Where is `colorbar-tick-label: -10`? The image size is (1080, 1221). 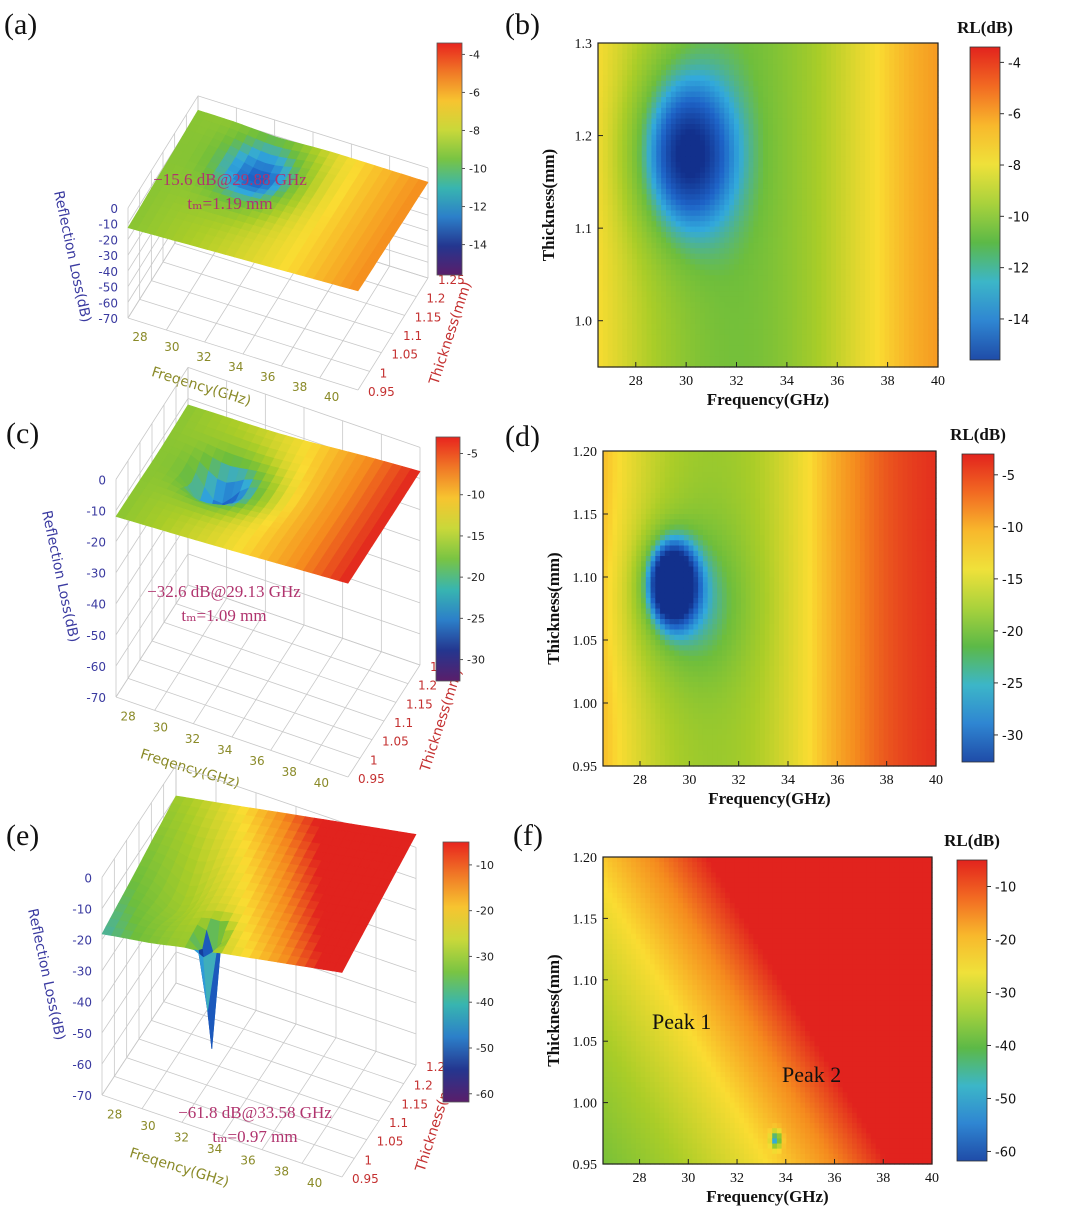
colorbar-tick-label: -10 is located at coordinates (478, 169).